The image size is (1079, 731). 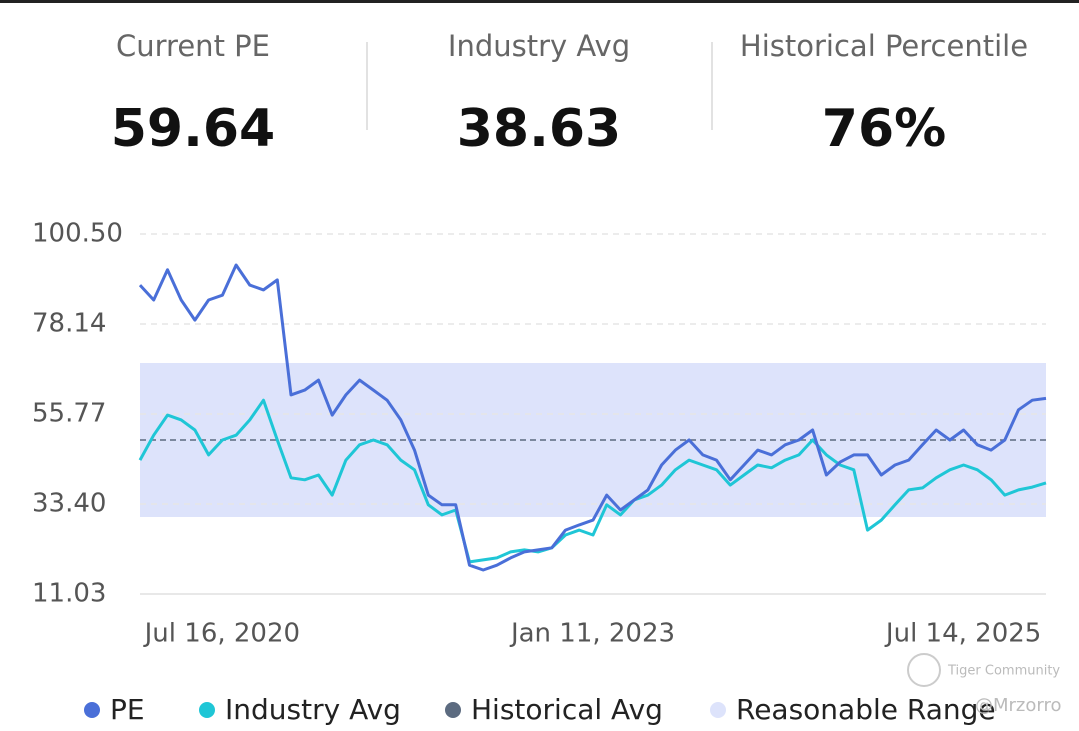 What do you see at coordinates (924, 670) in the screenshot?
I see `watermark-logo` at bounding box center [924, 670].